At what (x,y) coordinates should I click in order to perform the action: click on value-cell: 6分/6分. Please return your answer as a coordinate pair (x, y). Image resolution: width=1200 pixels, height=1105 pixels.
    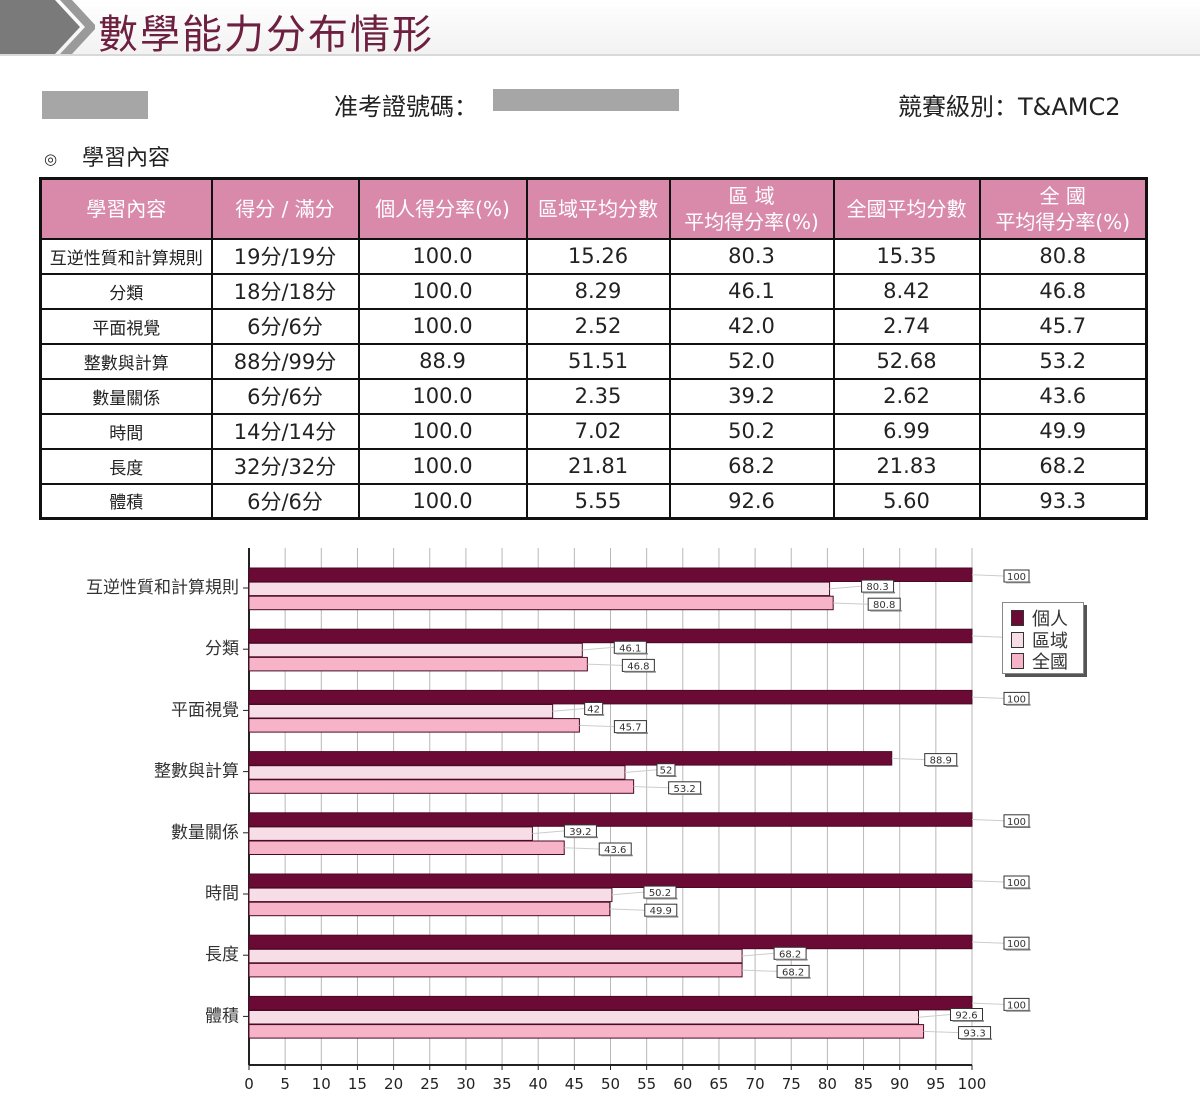
    Looking at the image, I should click on (285, 396).